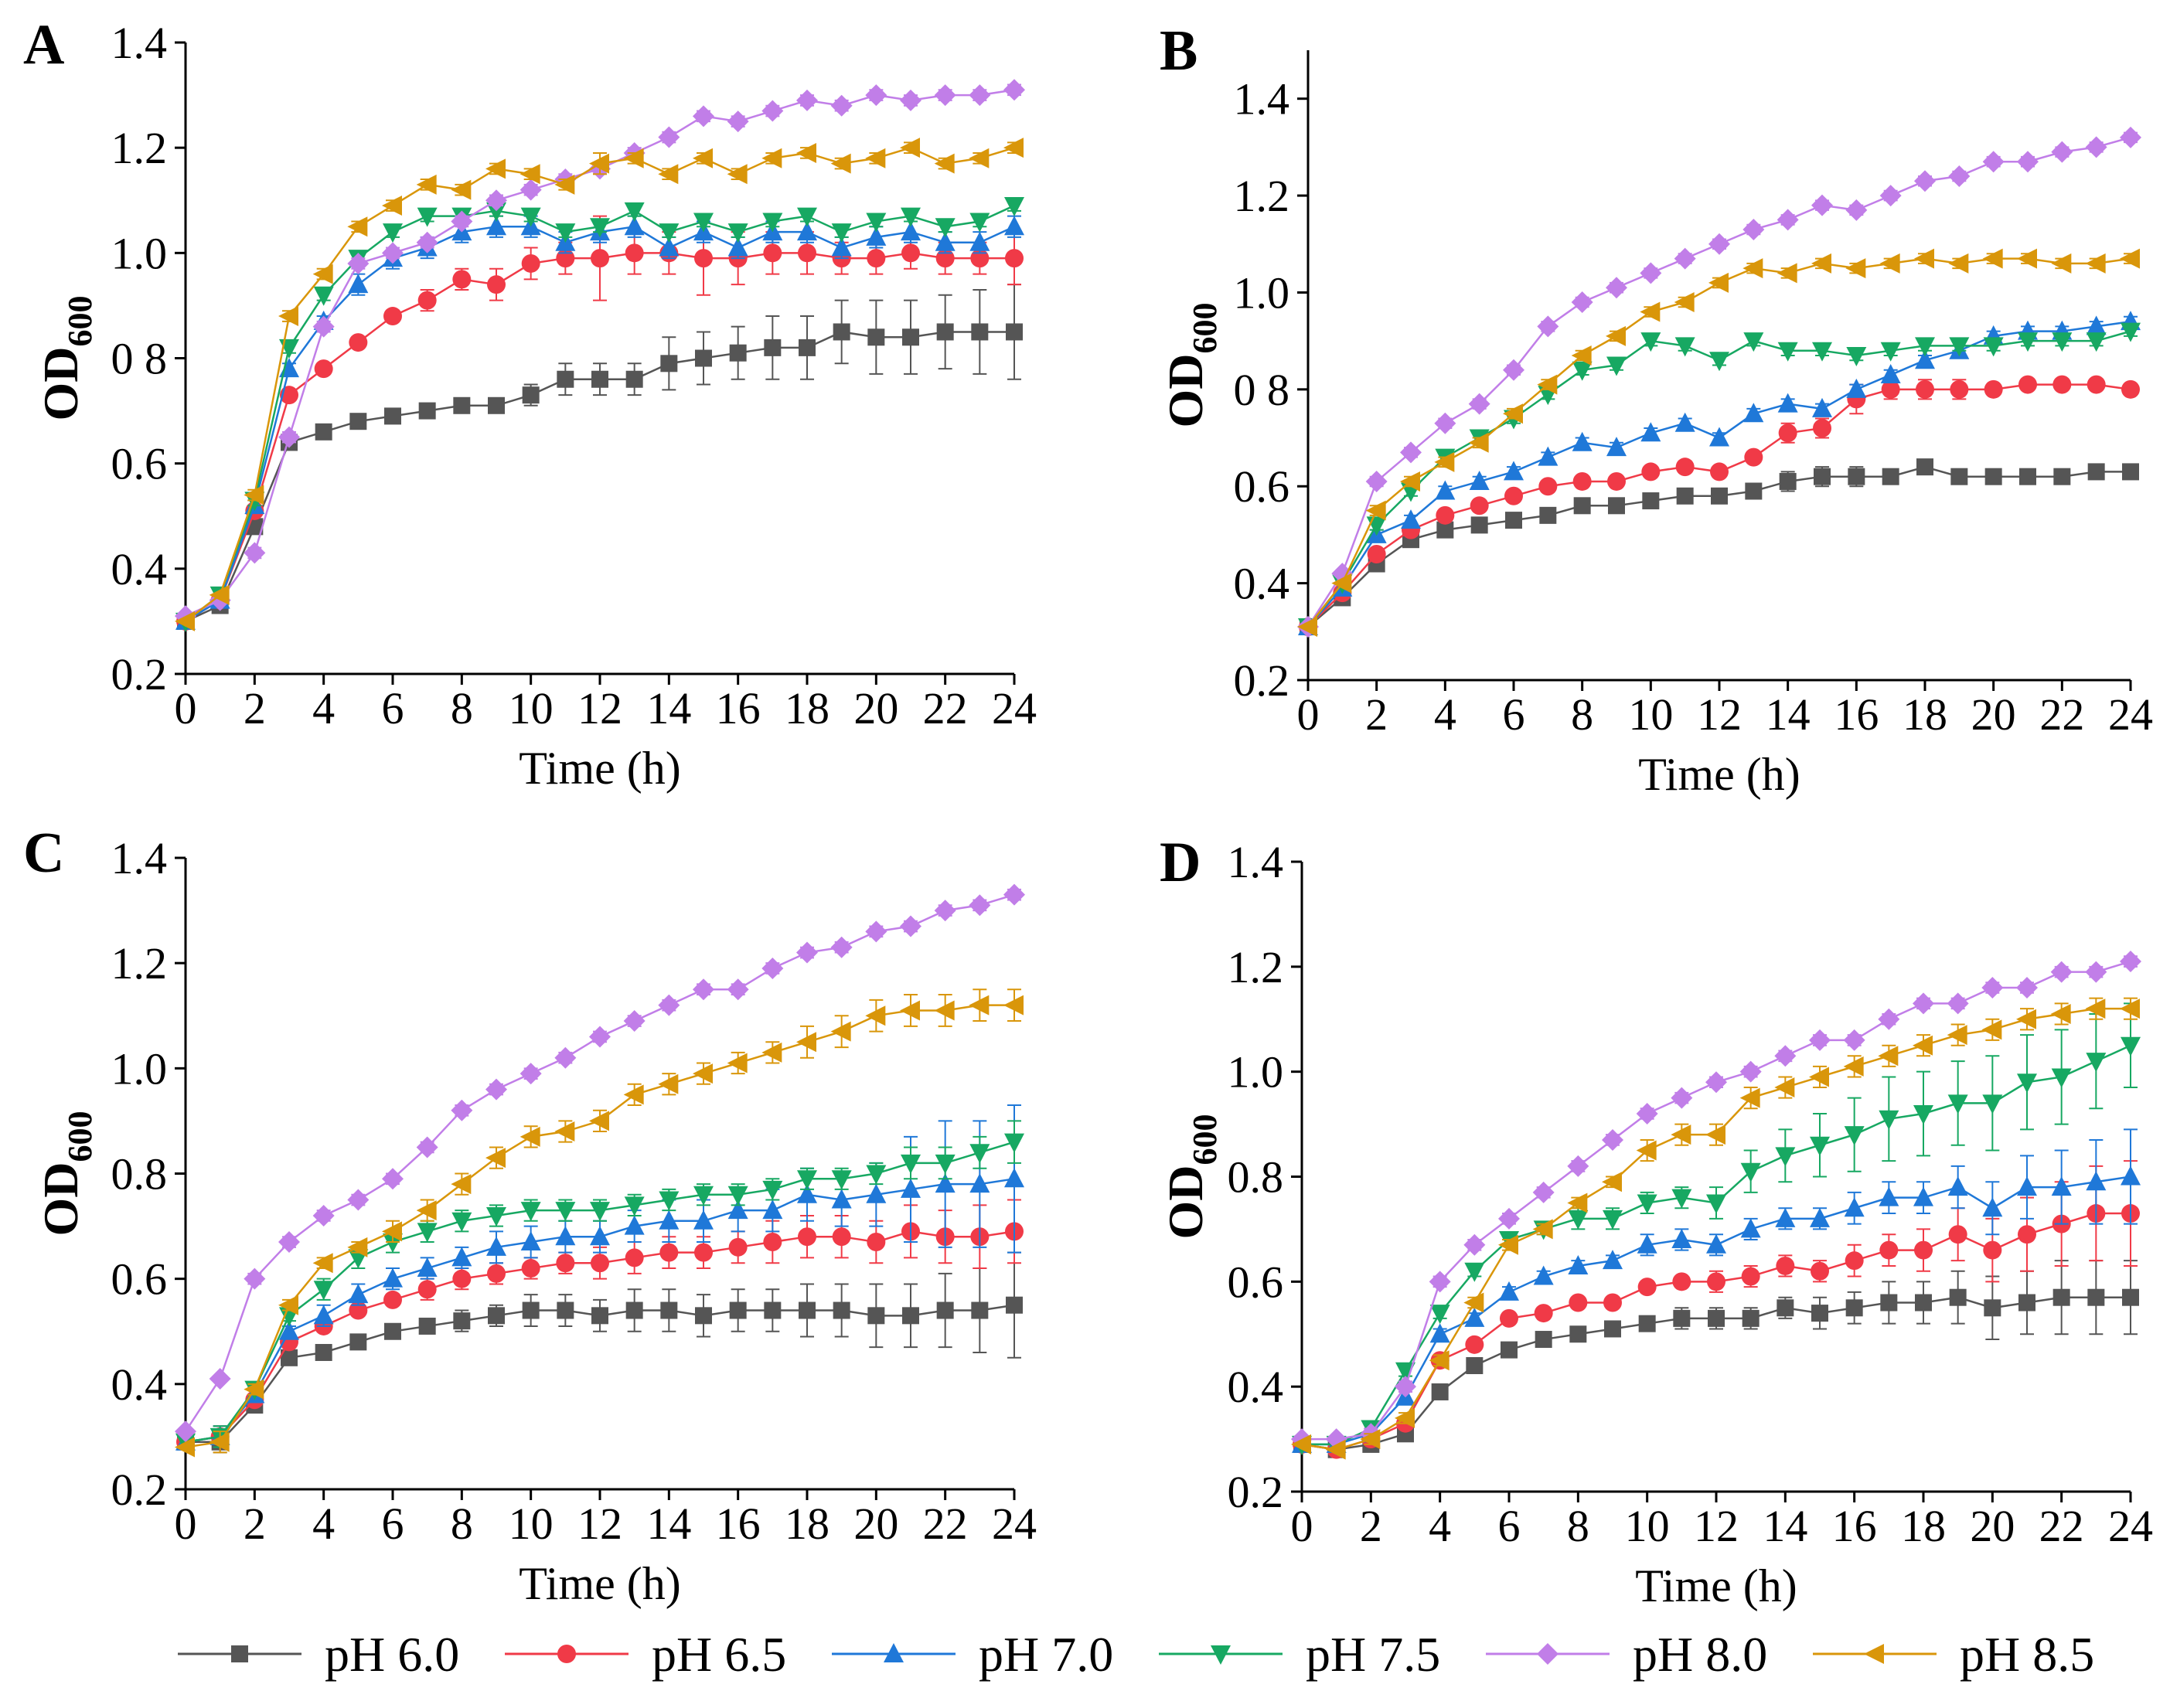 Image resolution: width=2170 pixels, height=1708 pixels. I want to click on y-tick-label: 0.8, so click(1256, 1177).